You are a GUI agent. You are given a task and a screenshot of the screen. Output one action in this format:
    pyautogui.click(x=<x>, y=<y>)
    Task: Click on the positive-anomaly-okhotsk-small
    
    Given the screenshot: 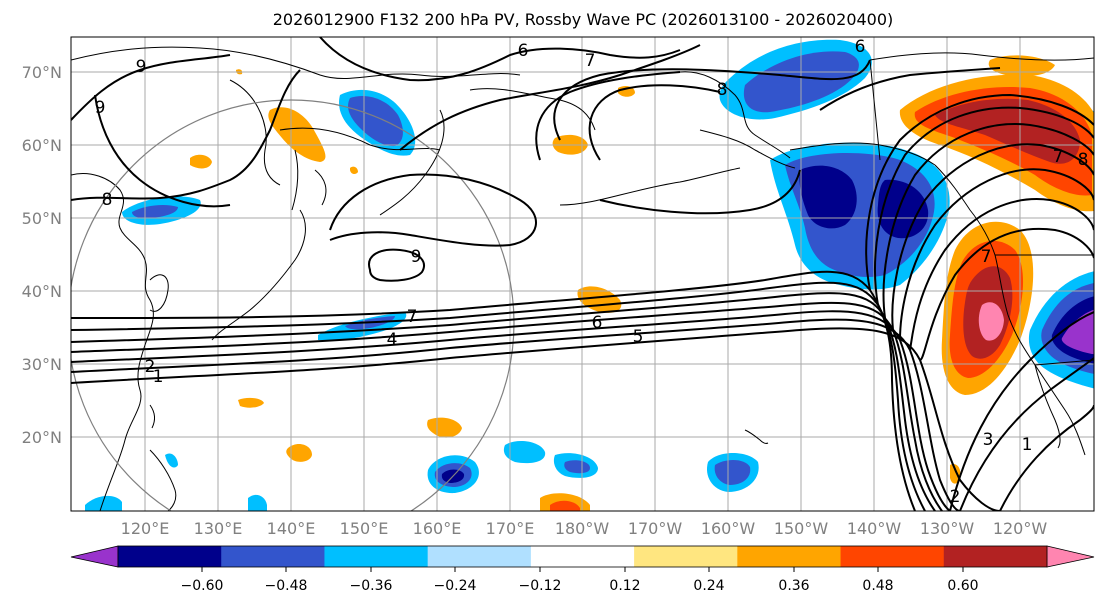 What is the action you would take?
    pyautogui.click(x=354, y=170)
    